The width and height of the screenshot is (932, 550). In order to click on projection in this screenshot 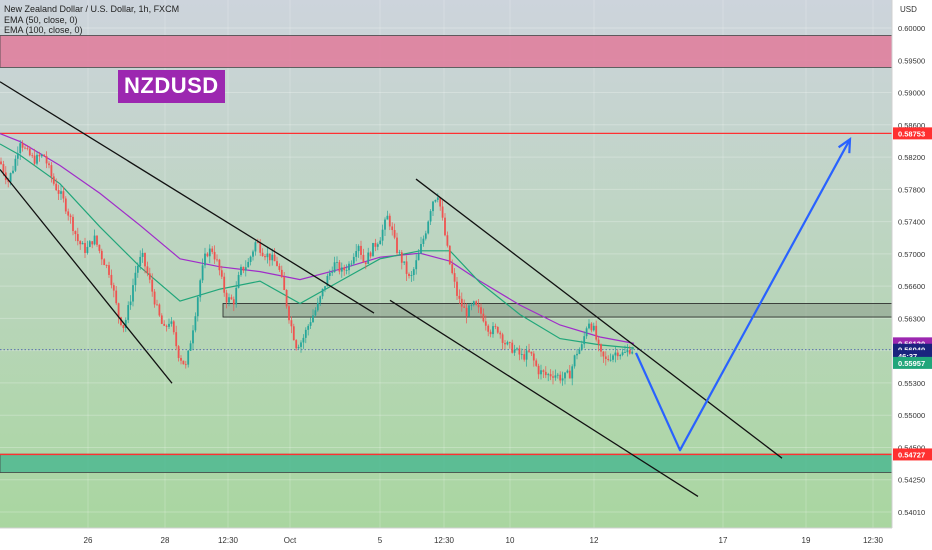, I will do `click(743, 294)`.